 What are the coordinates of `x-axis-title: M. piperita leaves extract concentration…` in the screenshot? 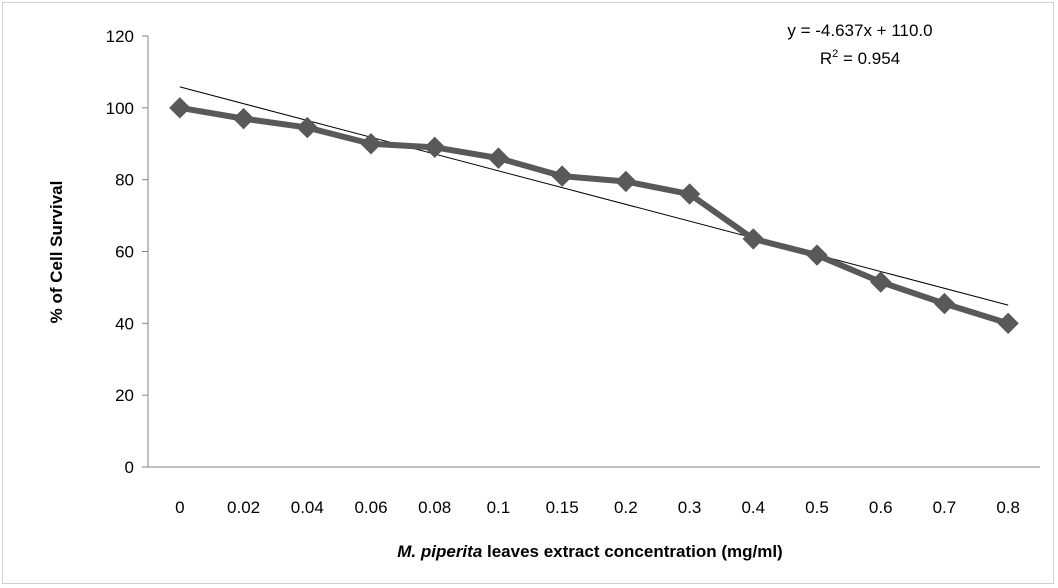 It's located at (589, 551).